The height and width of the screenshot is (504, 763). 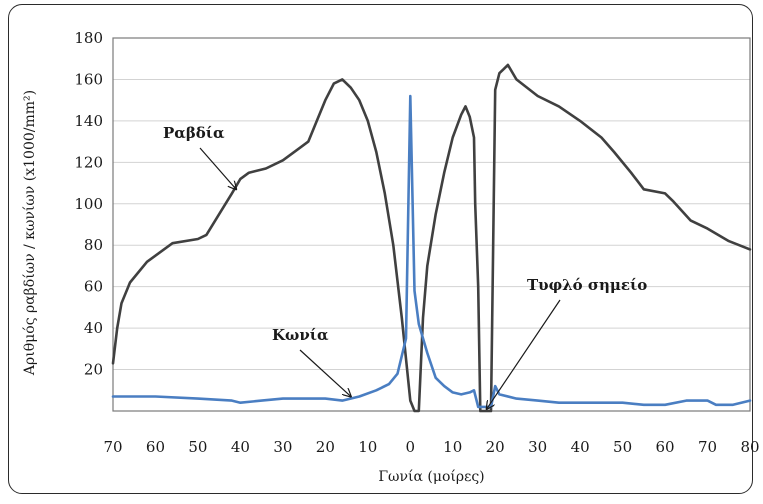 I want to click on y-tick-label: 120, so click(x=88, y=162).